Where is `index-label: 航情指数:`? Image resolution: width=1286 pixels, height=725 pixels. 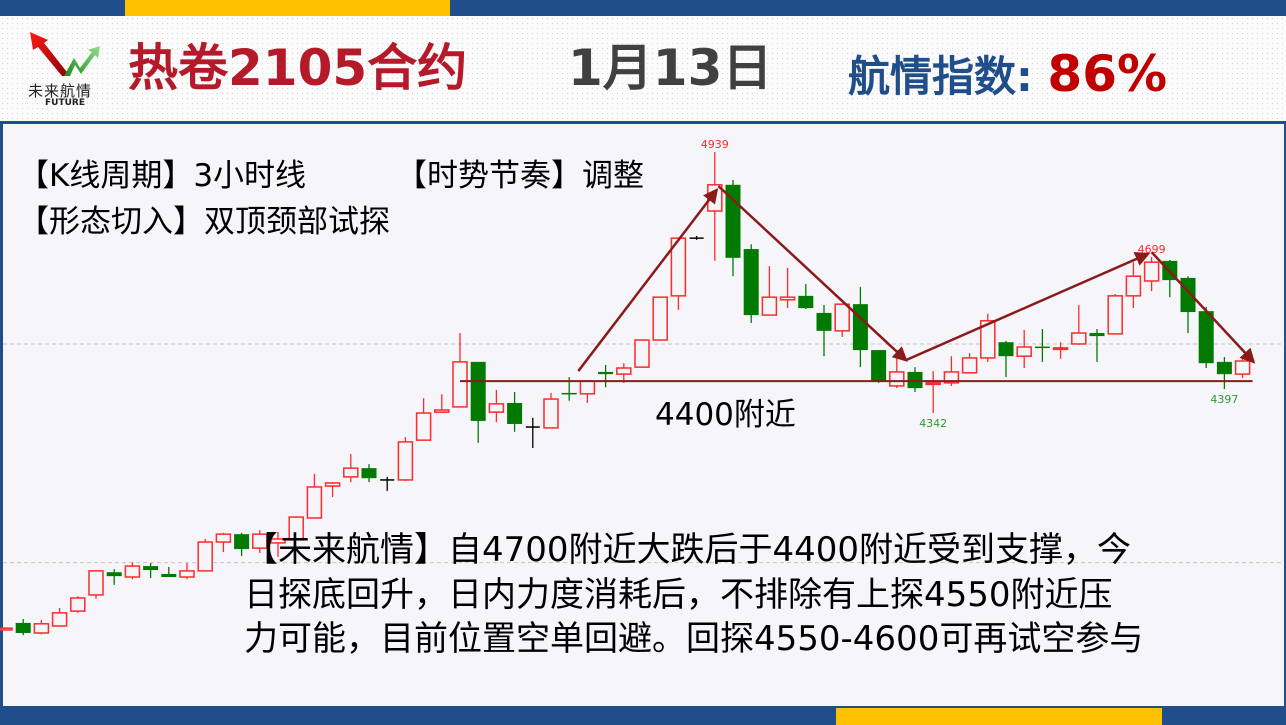 index-label: 航情指数: is located at coordinates (940, 76).